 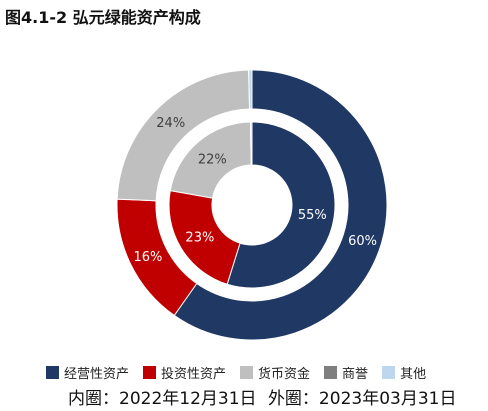 I want to click on footnote-inner: 内圈：2022年12月31日, so click(x=162, y=399).